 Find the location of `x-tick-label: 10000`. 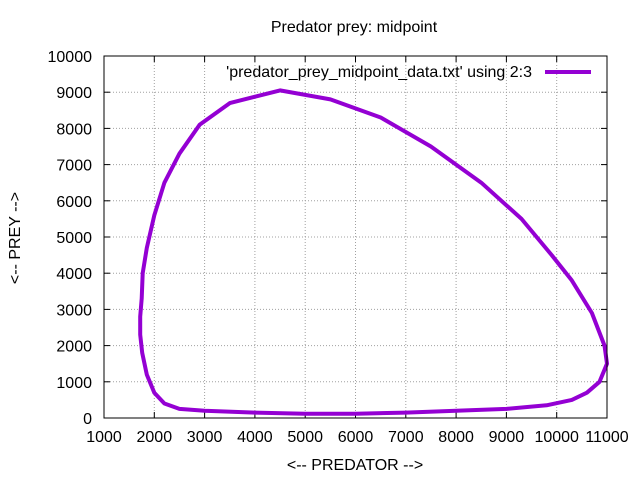

x-tick-label: 10000 is located at coordinates (556, 437).